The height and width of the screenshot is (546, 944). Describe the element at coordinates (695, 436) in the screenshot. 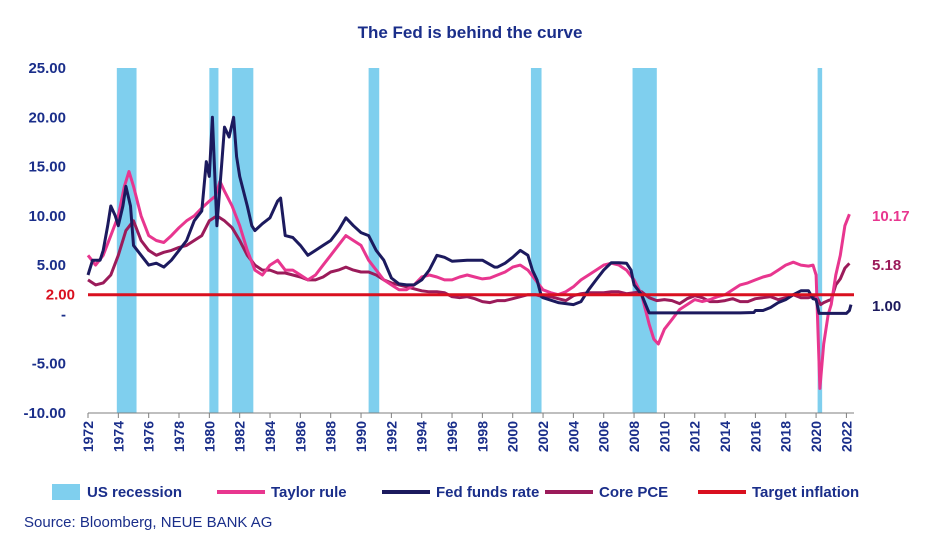

I see `x-tick-label: 2012` at that location.